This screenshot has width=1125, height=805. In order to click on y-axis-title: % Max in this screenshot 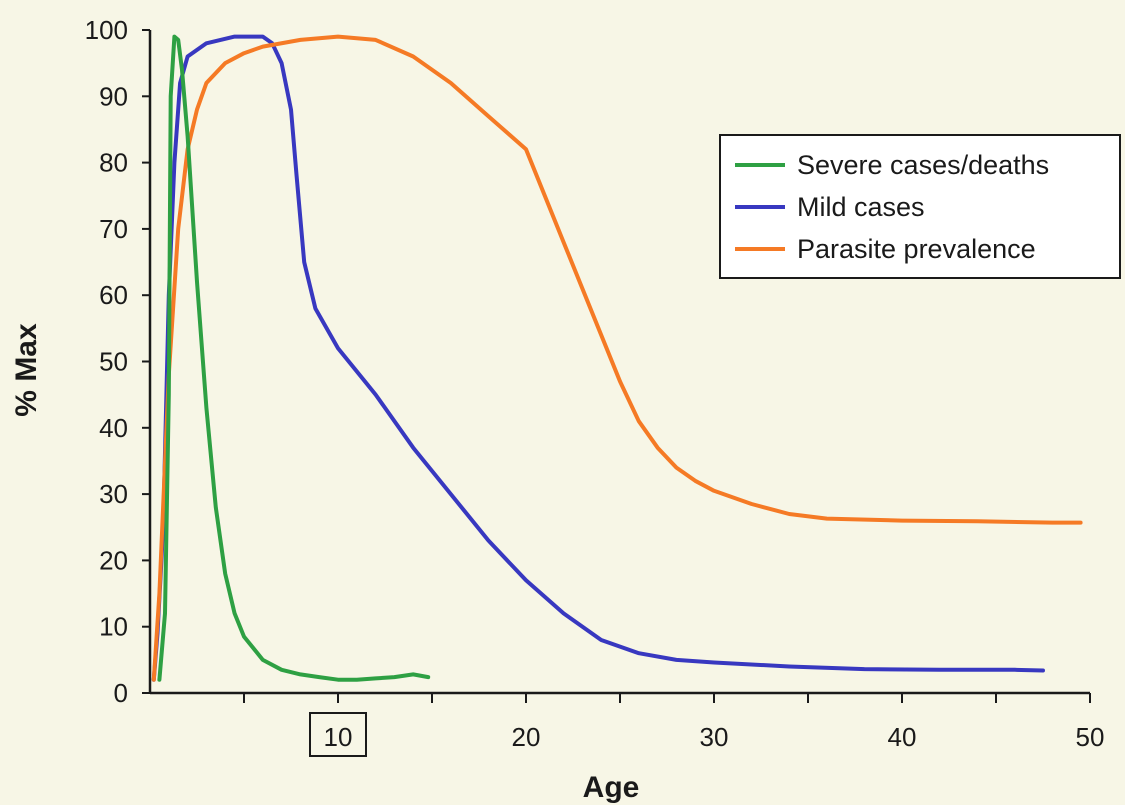, I will do `click(26, 370)`.